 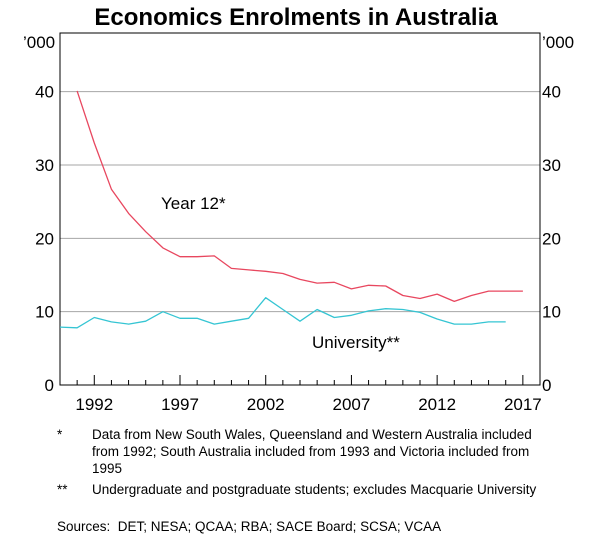 I want to click on x-tick-label: 2002, so click(x=266, y=404).